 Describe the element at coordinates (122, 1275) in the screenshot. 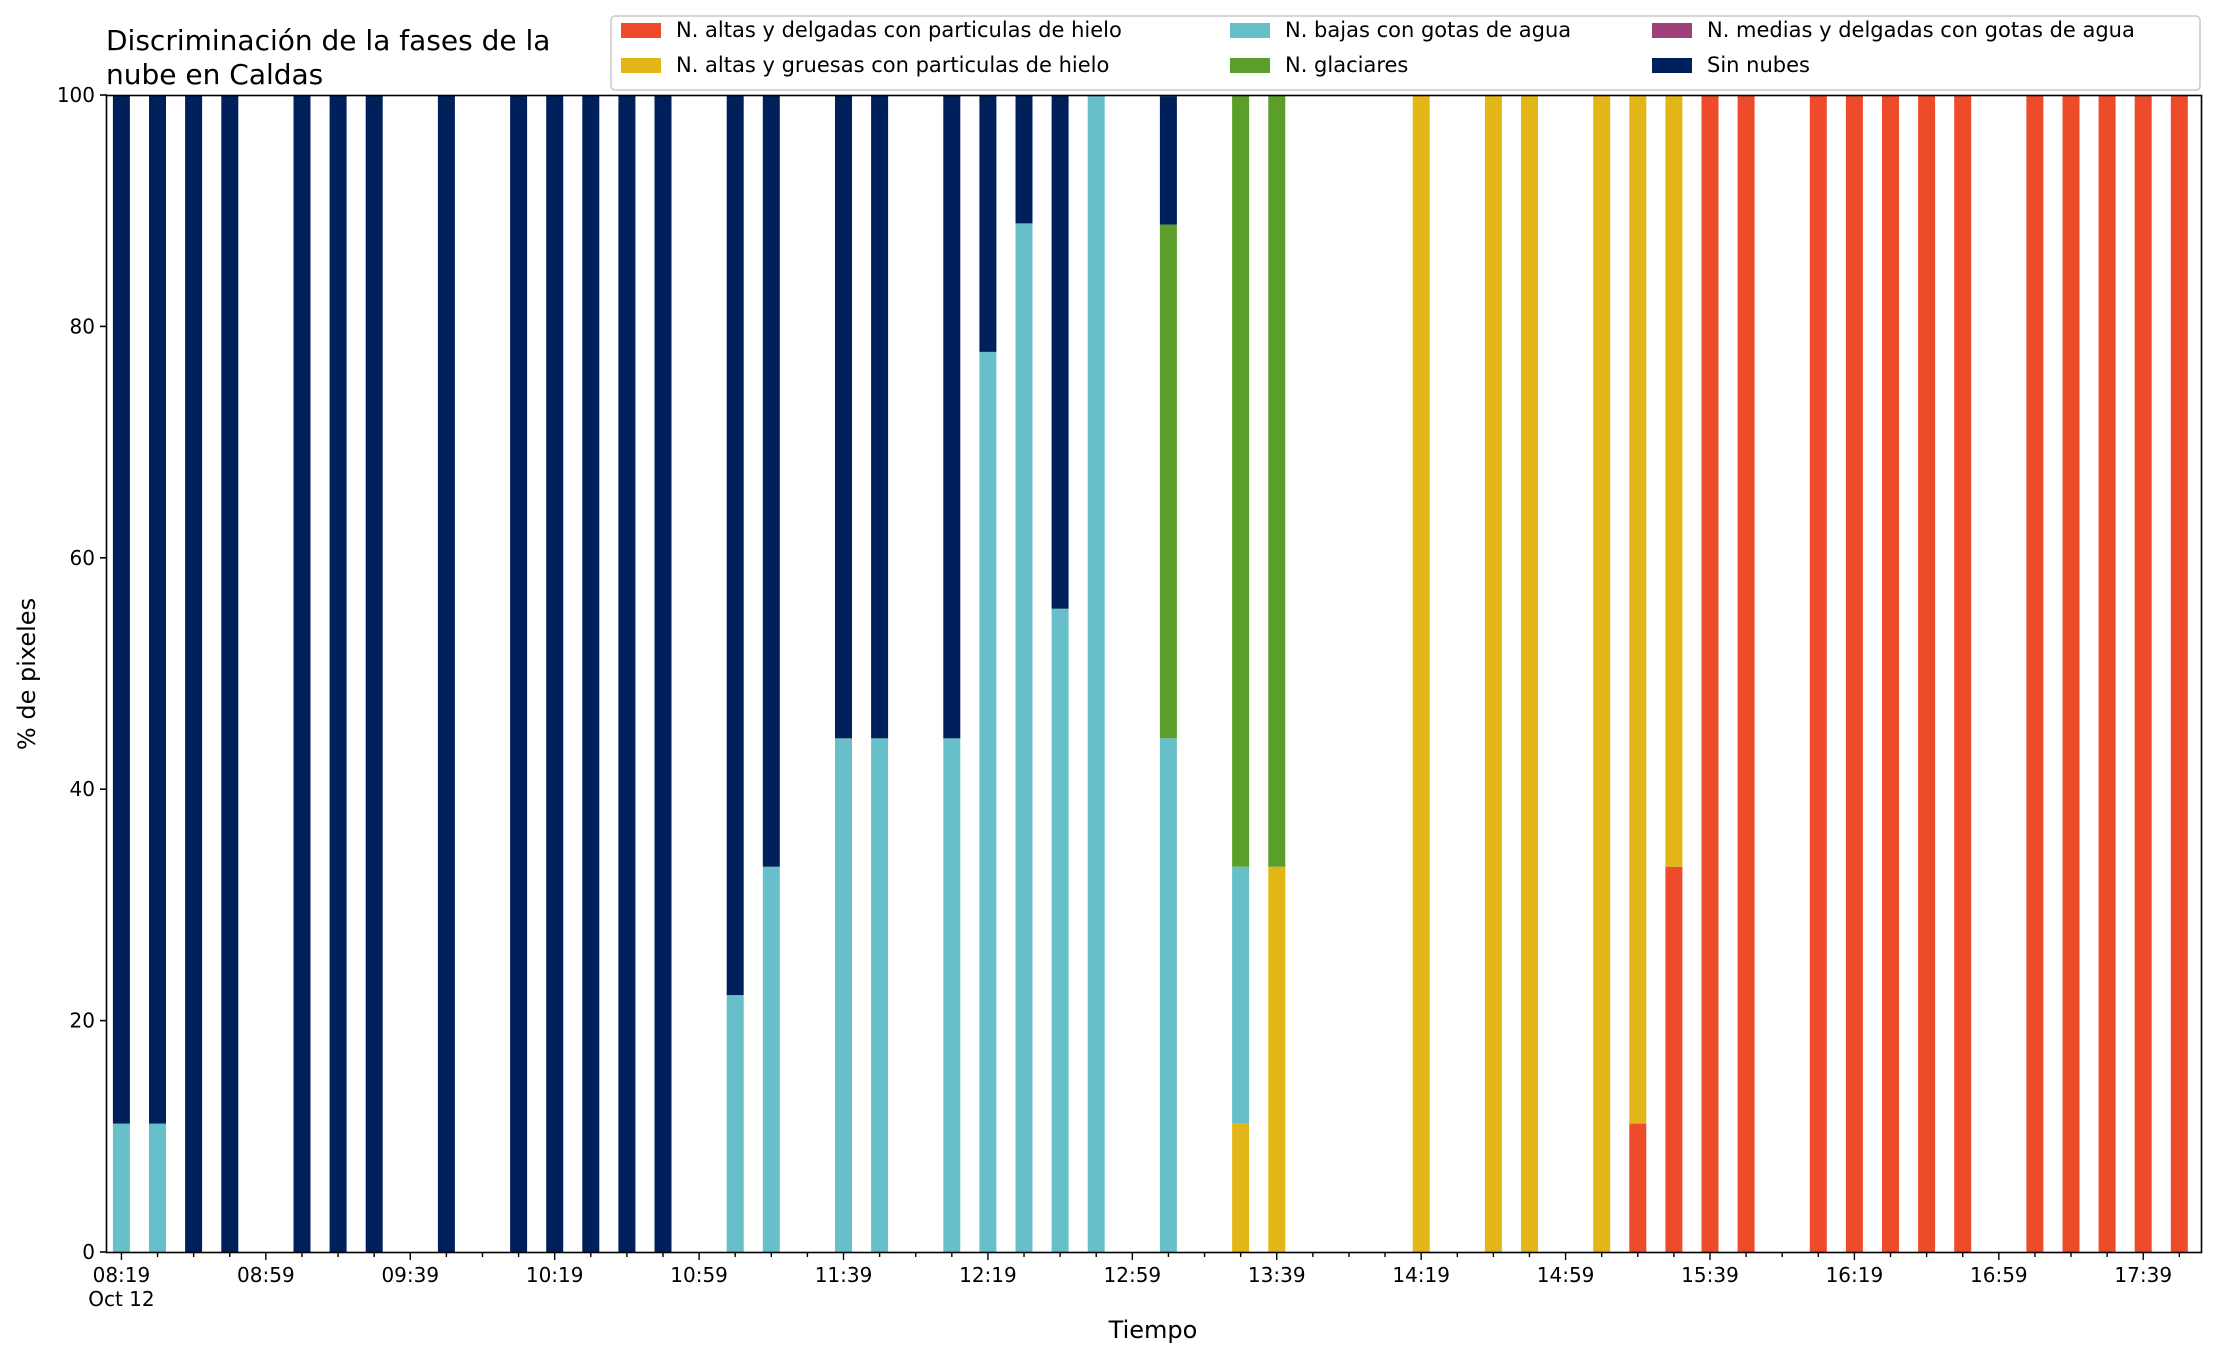

I see `x-tick-label: 08:19` at that location.